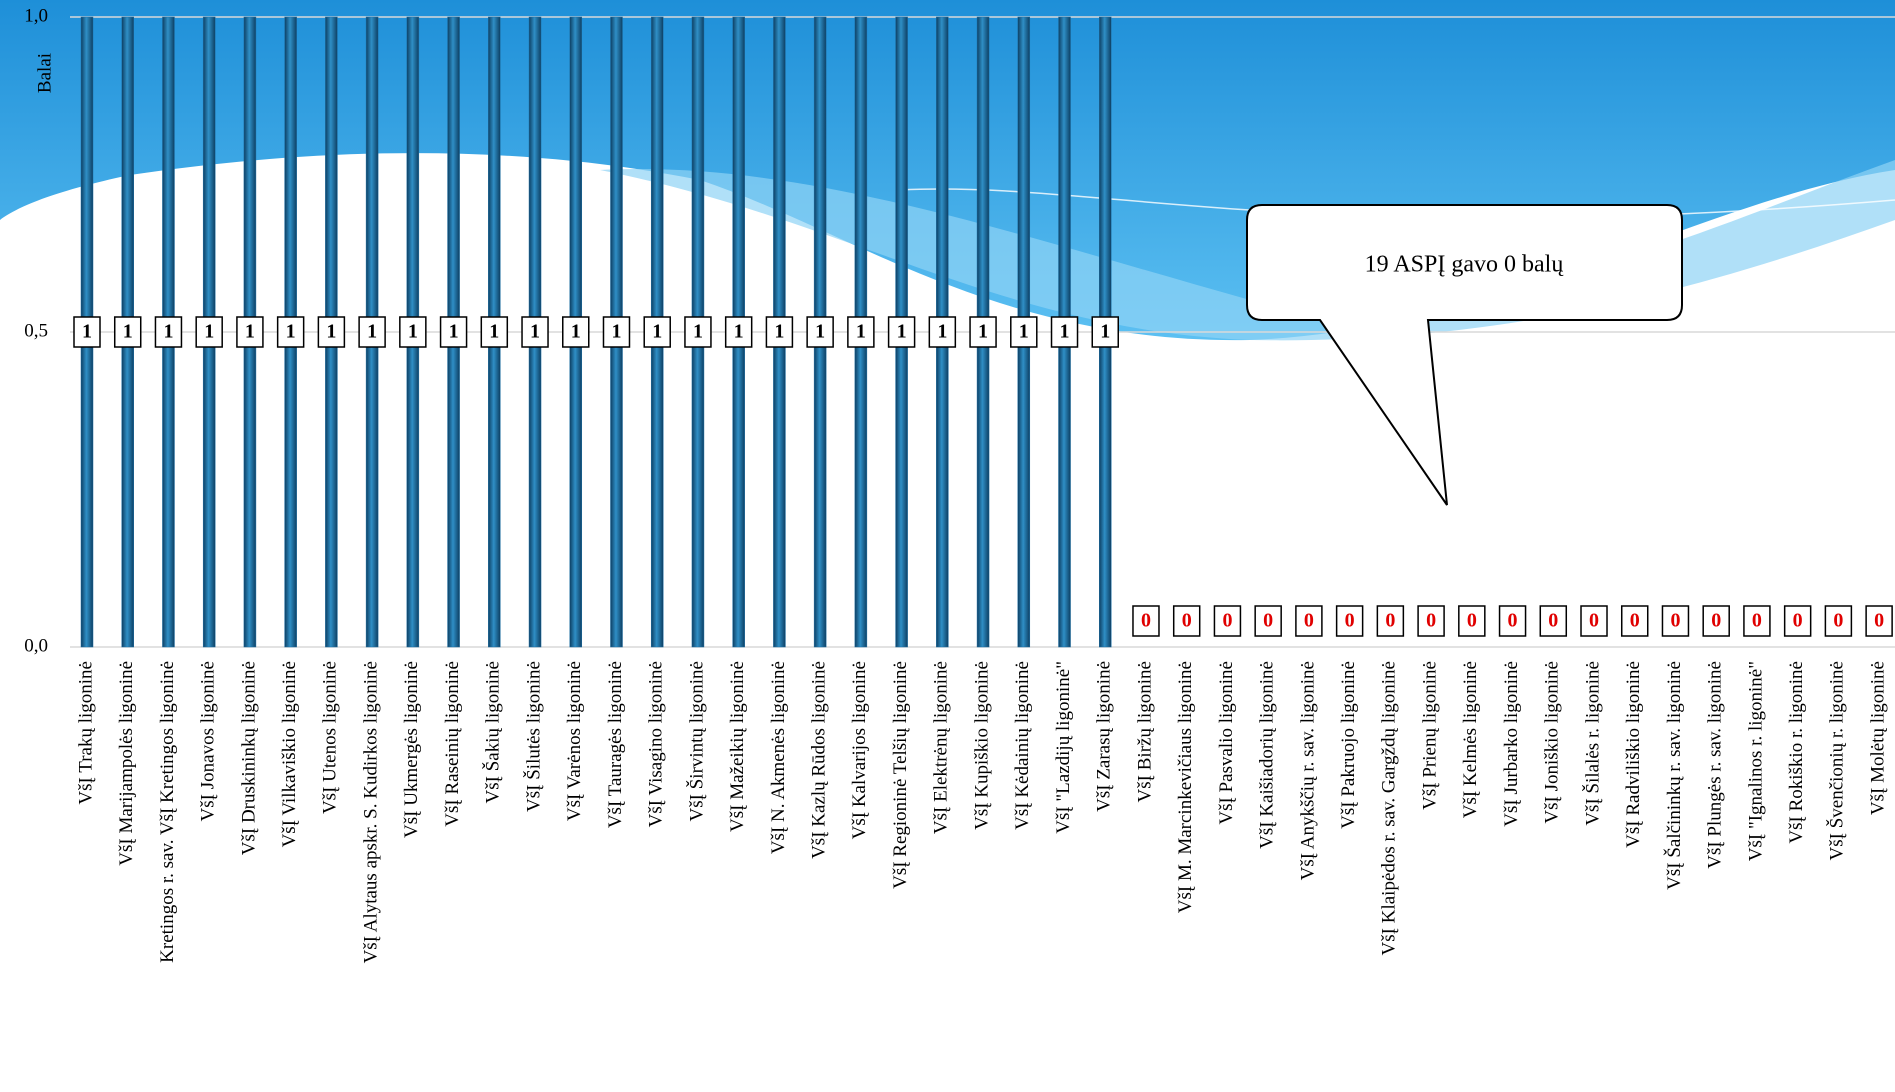  I want to click on x-tick-label: VšĮ Kazlų Rūdos ligoninė, so click(818, 760).